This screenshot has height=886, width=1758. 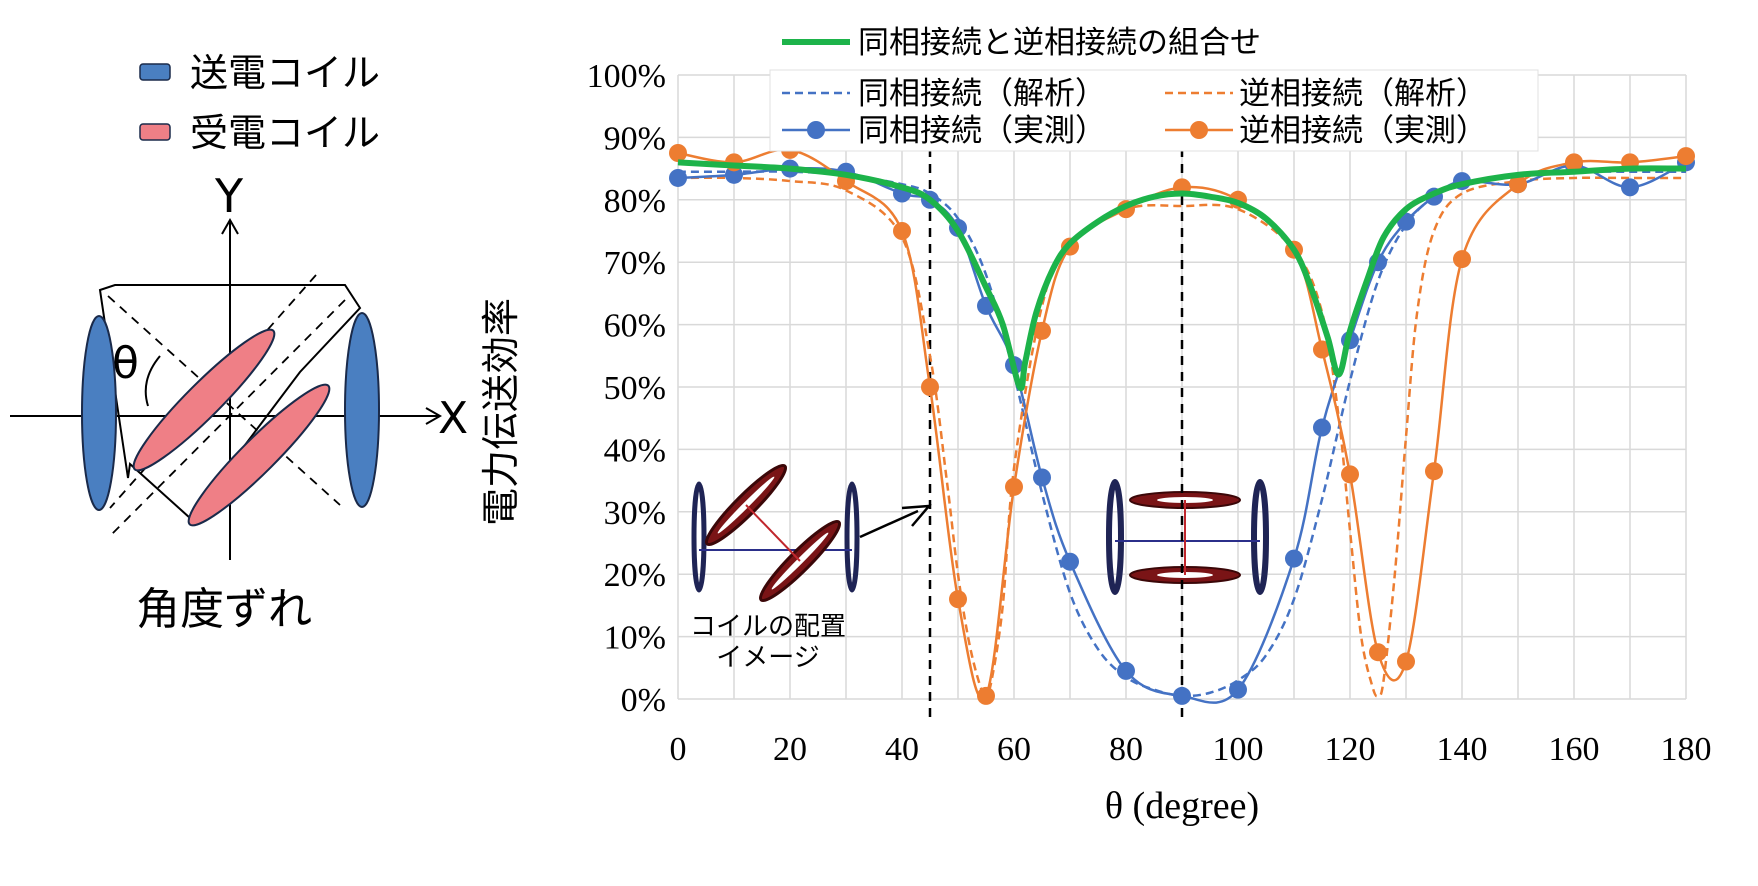 I want to click on diagram-x-label: X, so click(x=453, y=418).